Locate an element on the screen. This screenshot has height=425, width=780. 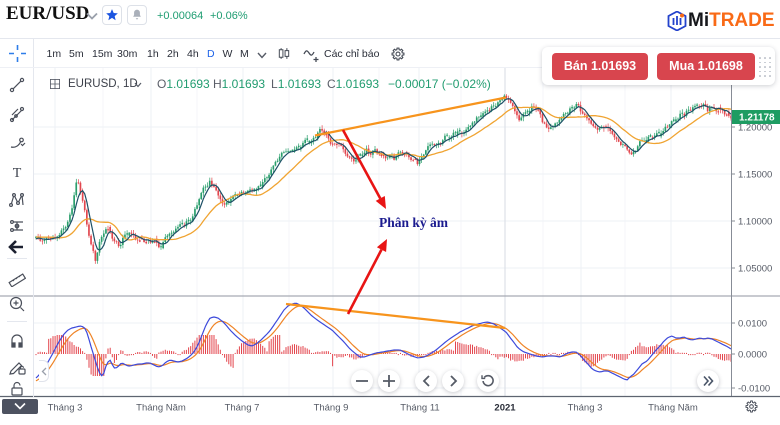
svg-text: 1.15000 is located at coordinates (755, 175).